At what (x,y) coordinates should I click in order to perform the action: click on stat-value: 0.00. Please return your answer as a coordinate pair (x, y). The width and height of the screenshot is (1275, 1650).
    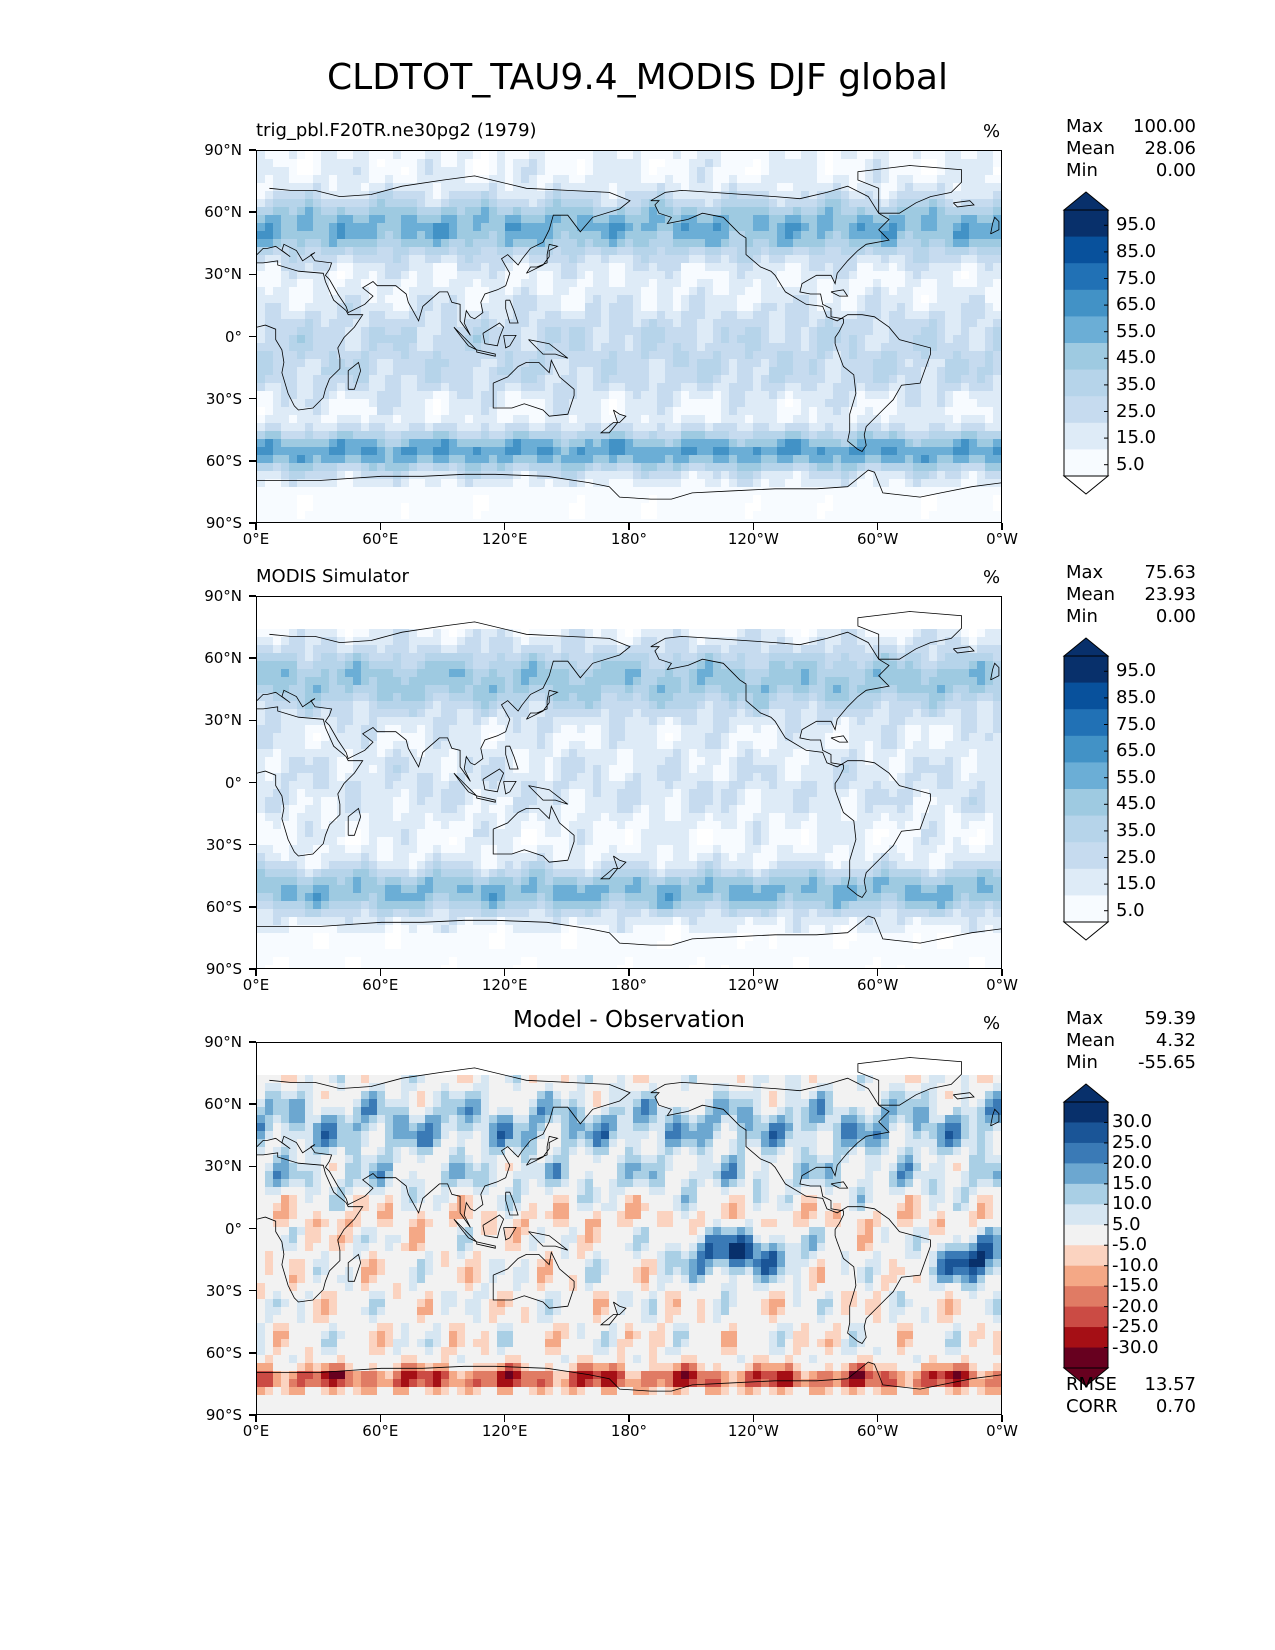
    Looking at the image, I should click on (1175, 170).